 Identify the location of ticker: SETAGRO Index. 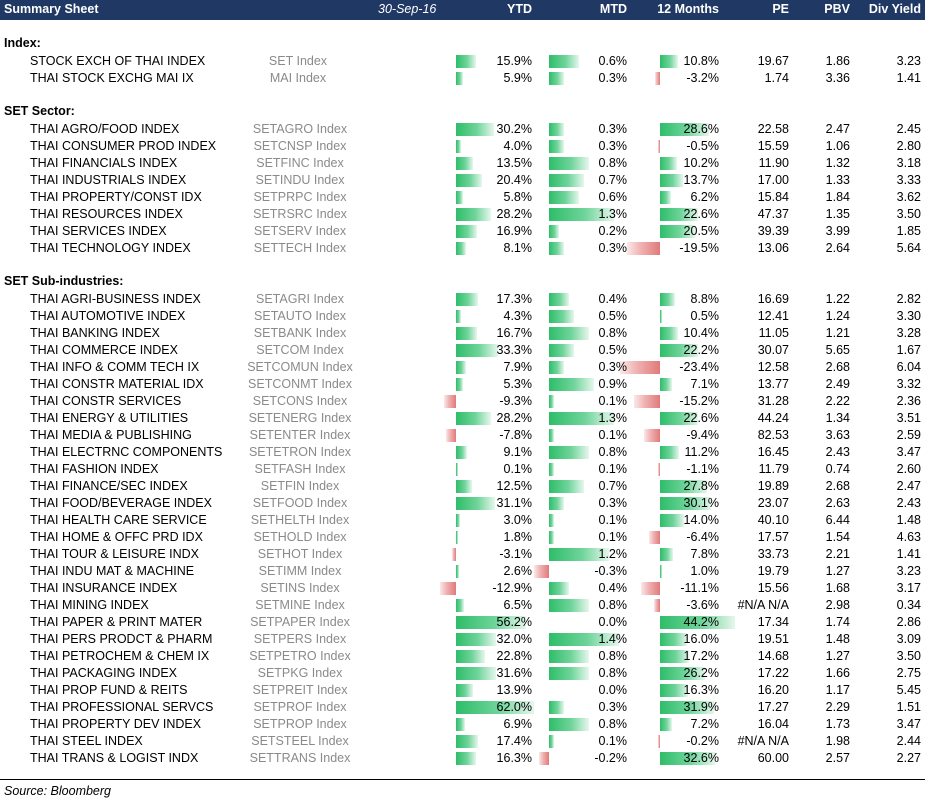
(300, 129).